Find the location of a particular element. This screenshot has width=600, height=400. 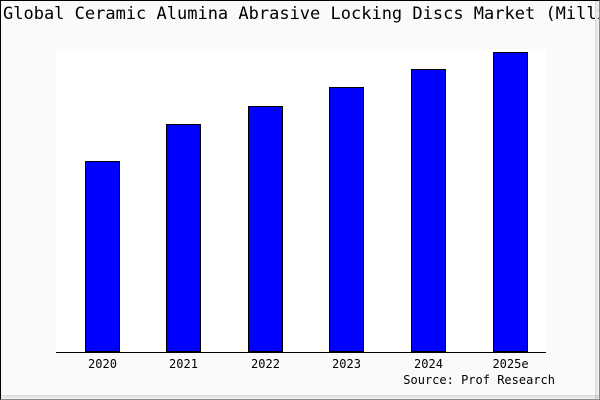

bar-2025e is located at coordinates (510, 202).